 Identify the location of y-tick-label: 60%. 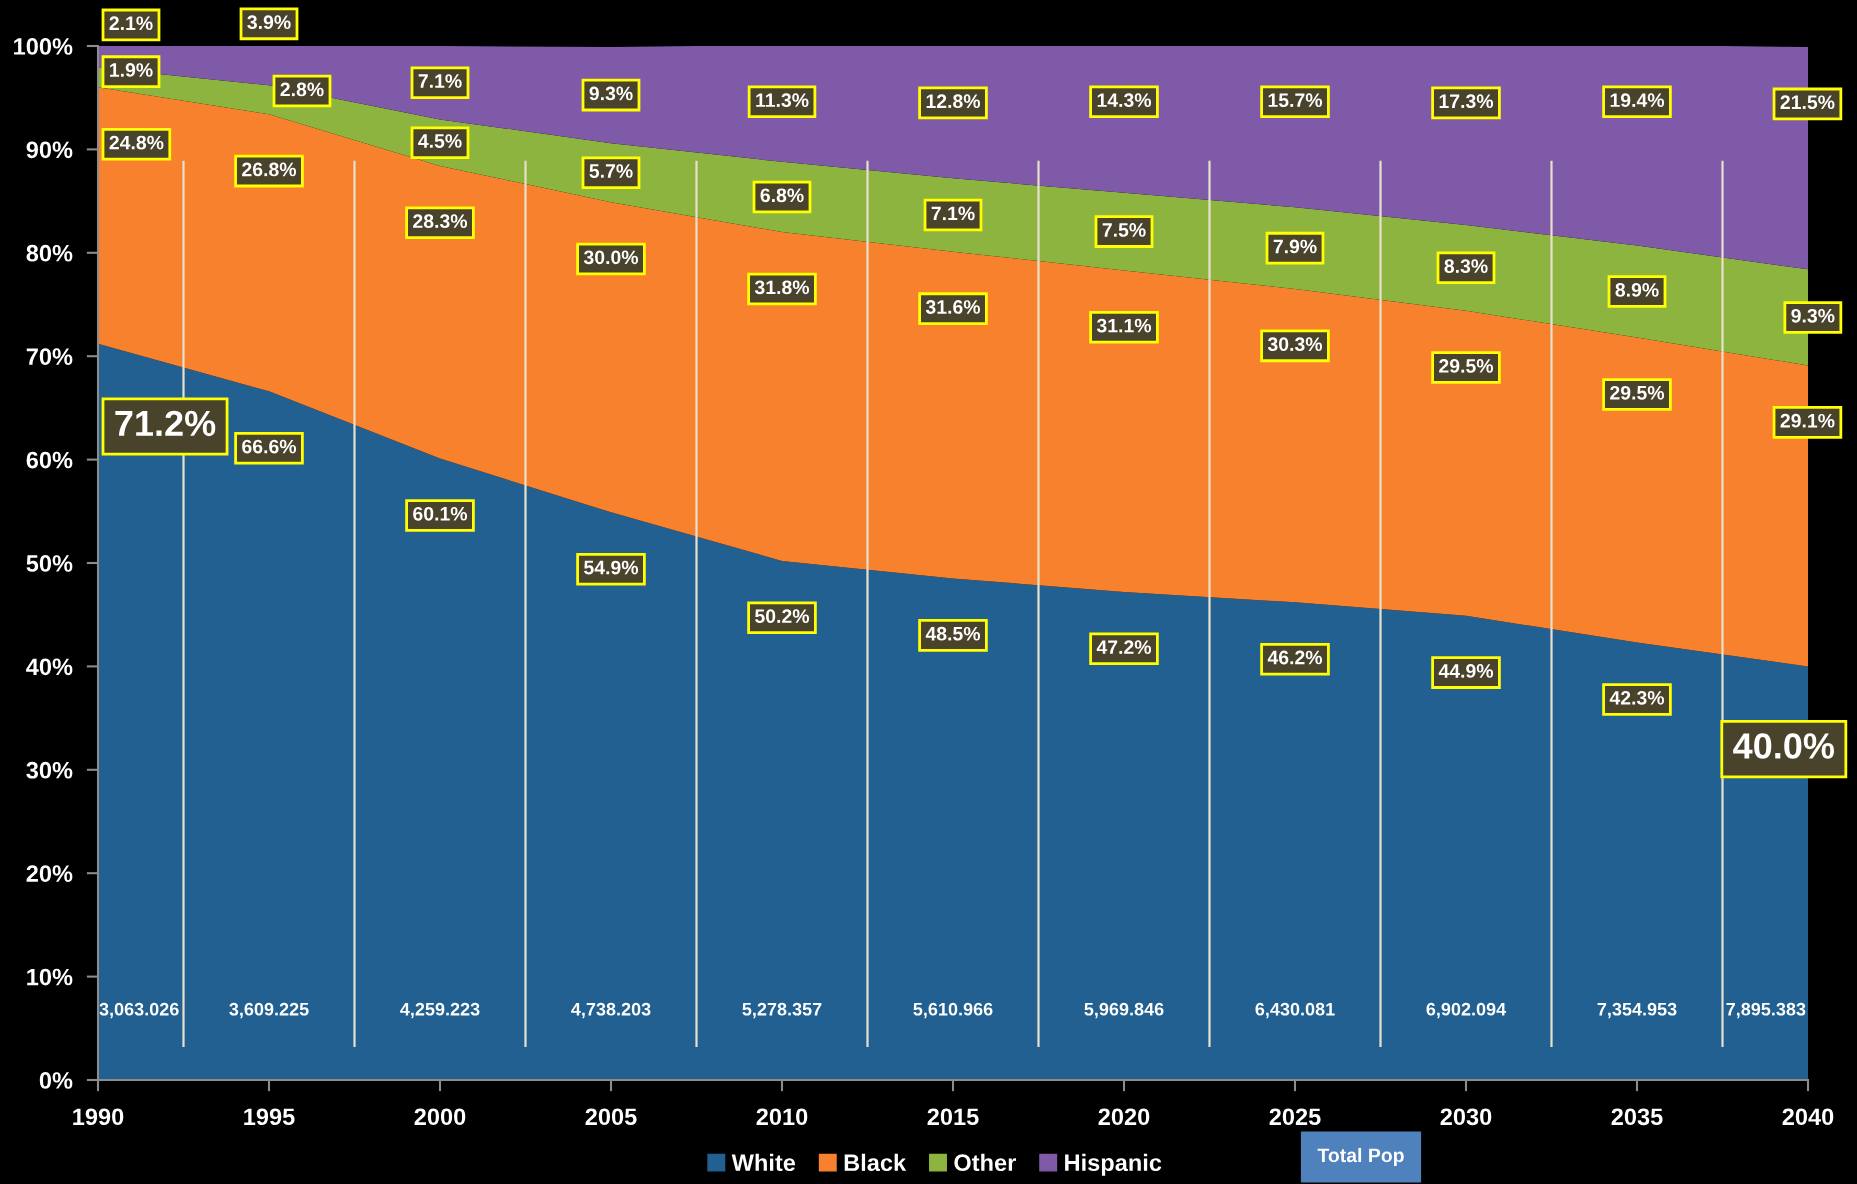
(49, 460).